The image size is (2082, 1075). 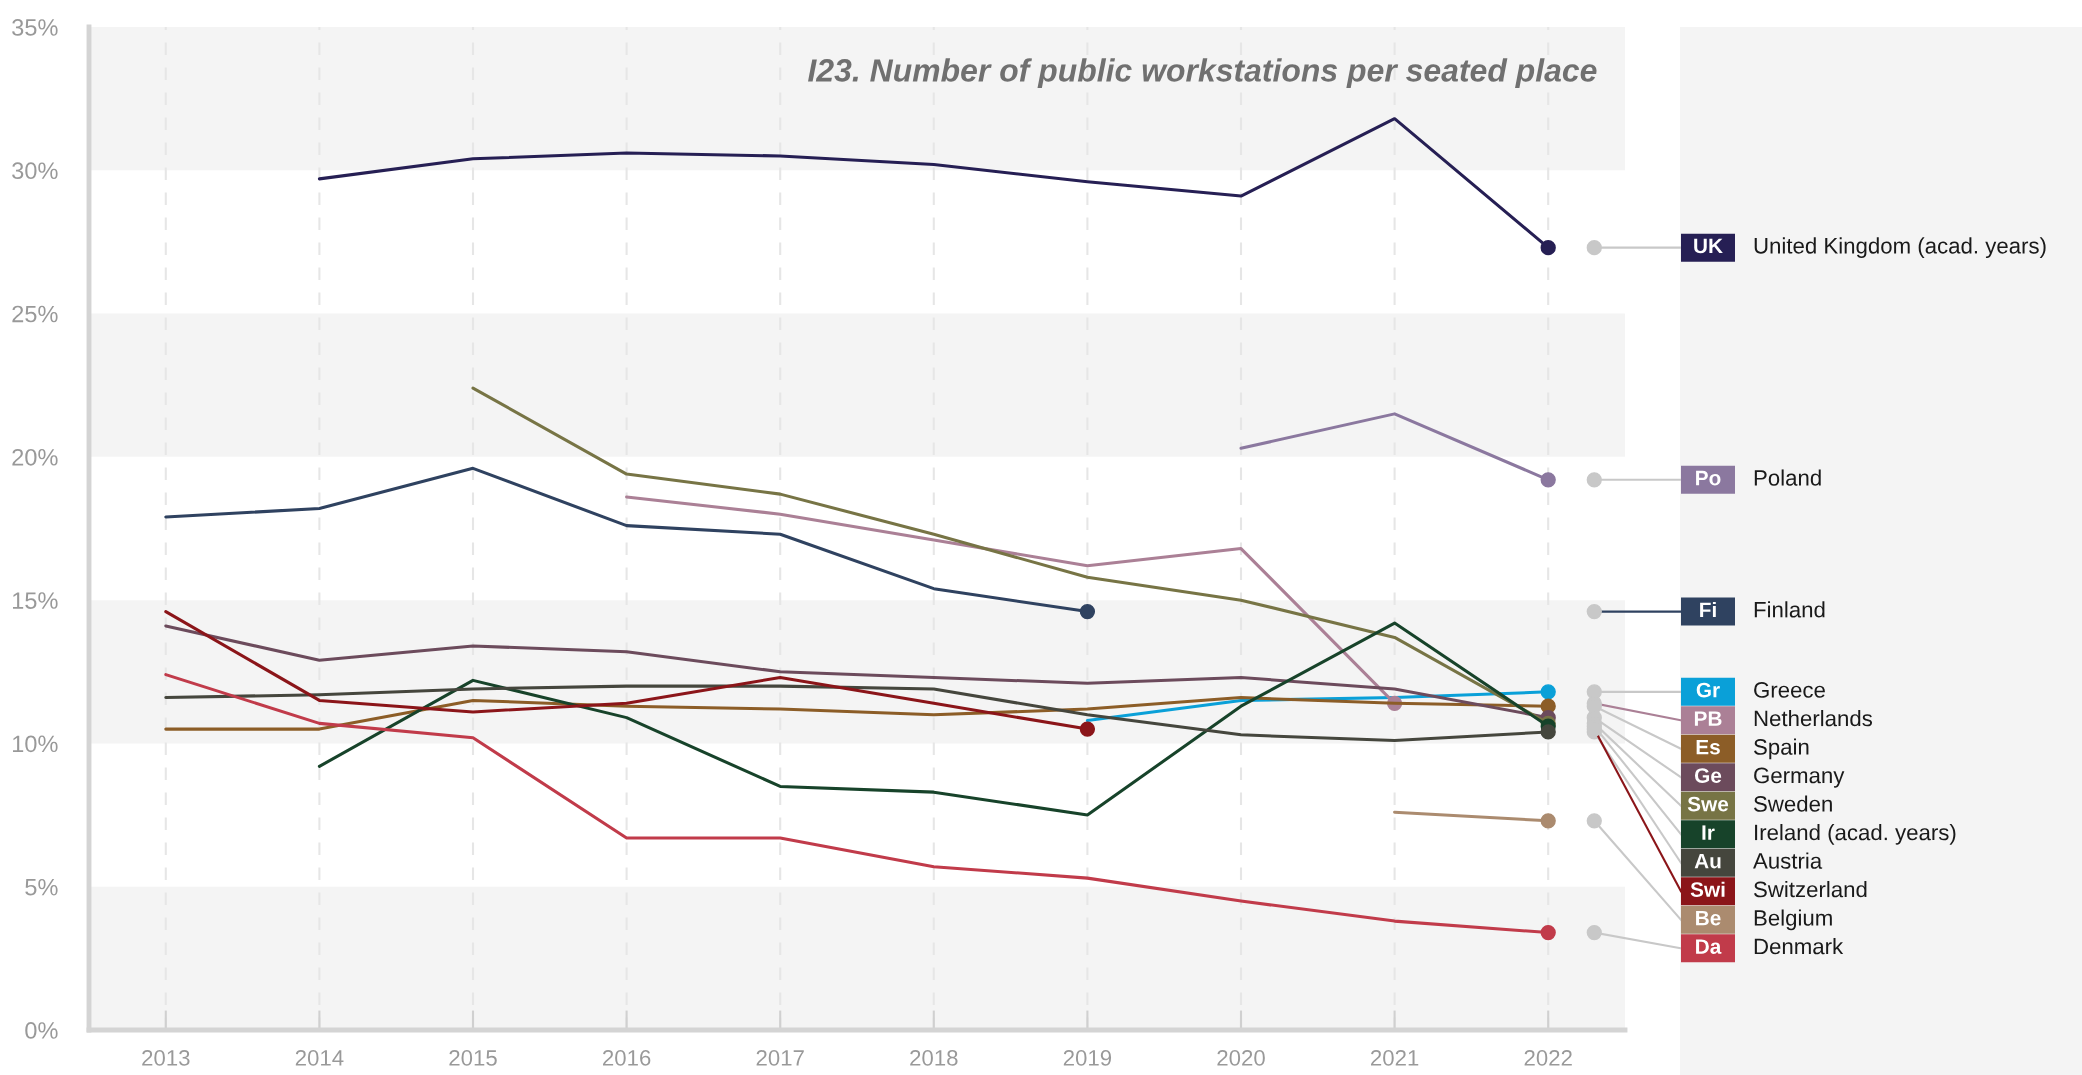 What do you see at coordinates (1799, 946) in the screenshot?
I see `legend-label: Denmark` at bounding box center [1799, 946].